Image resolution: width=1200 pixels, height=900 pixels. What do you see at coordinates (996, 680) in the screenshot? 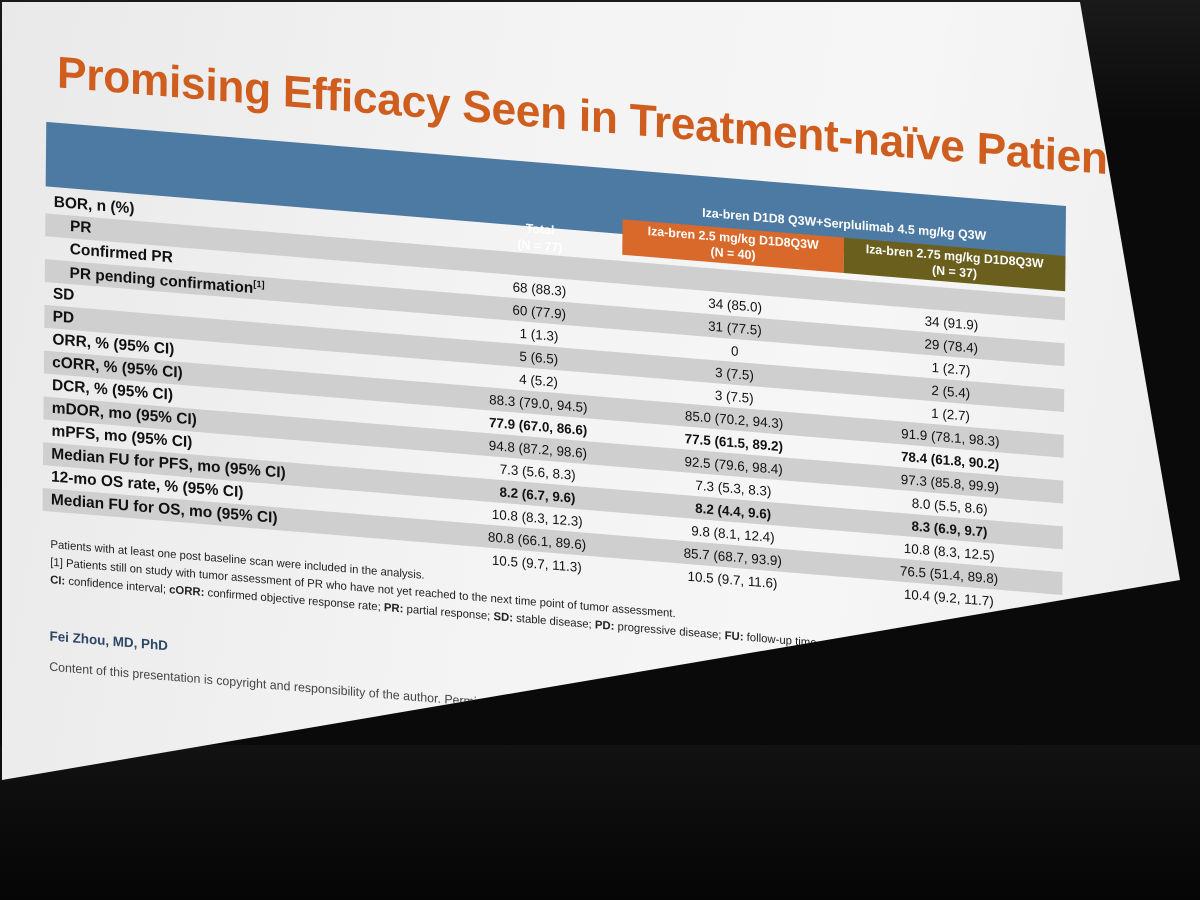
I see `cutoff-text: Data cutoff: November 30` at bounding box center [996, 680].